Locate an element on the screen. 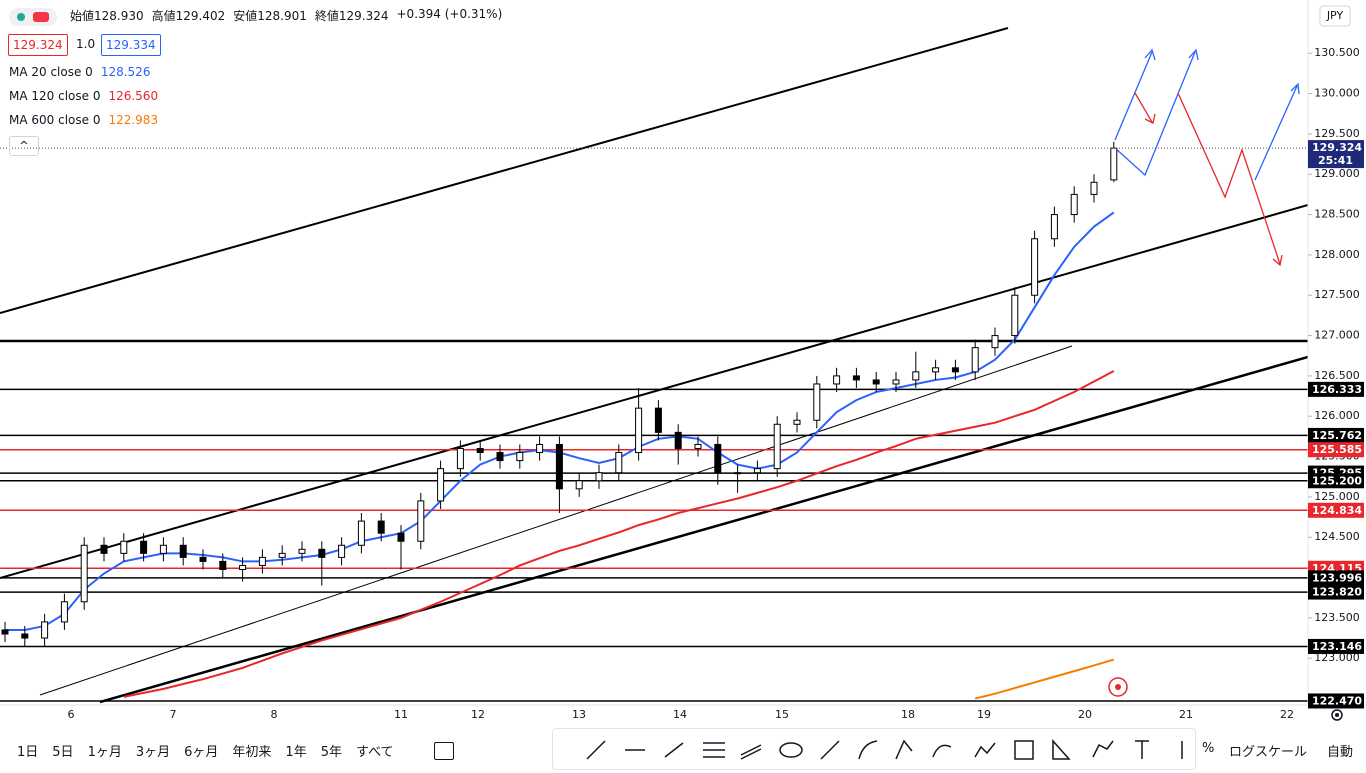 This screenshot has height=773, width=1366. range-button: 1年 is located at coordinates (296, 752).